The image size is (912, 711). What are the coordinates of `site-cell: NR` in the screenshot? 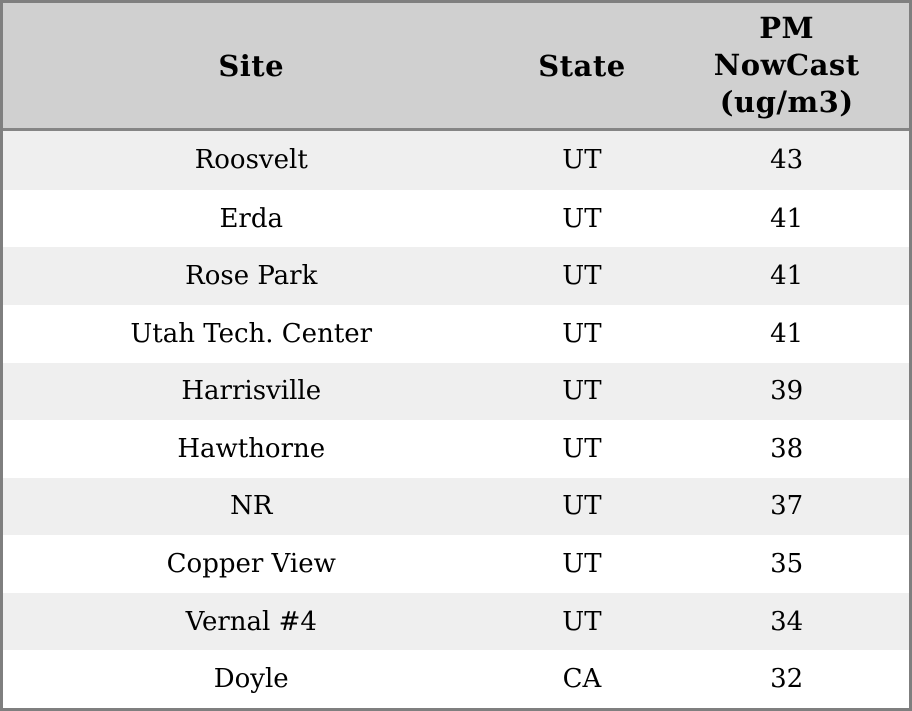 It's located at (251, 506).